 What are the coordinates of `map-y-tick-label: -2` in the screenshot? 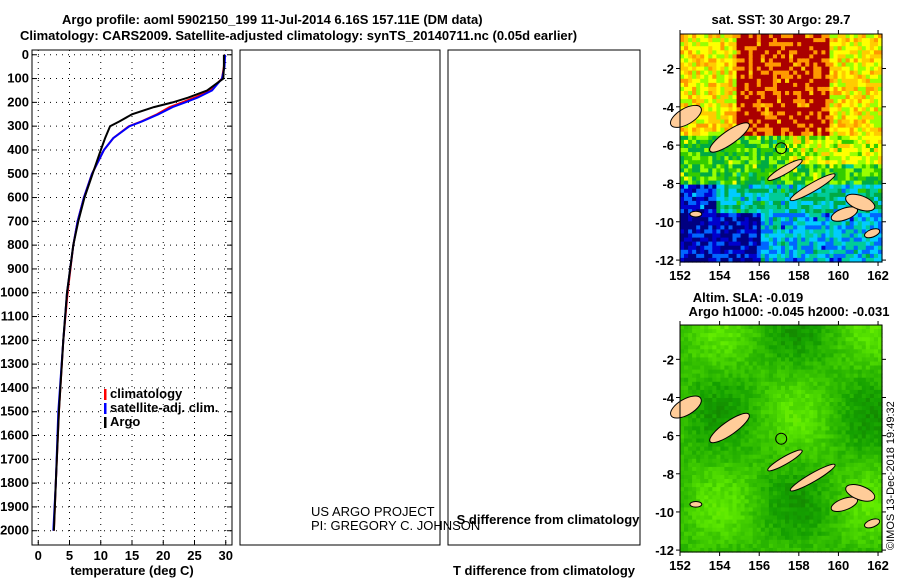 It's located at (668, 68).